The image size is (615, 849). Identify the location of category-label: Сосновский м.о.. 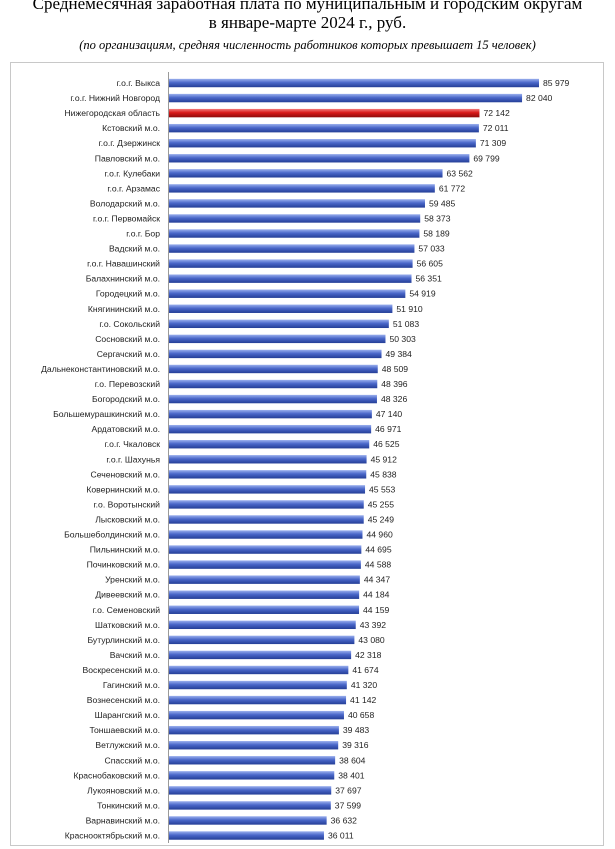
(127, 339).